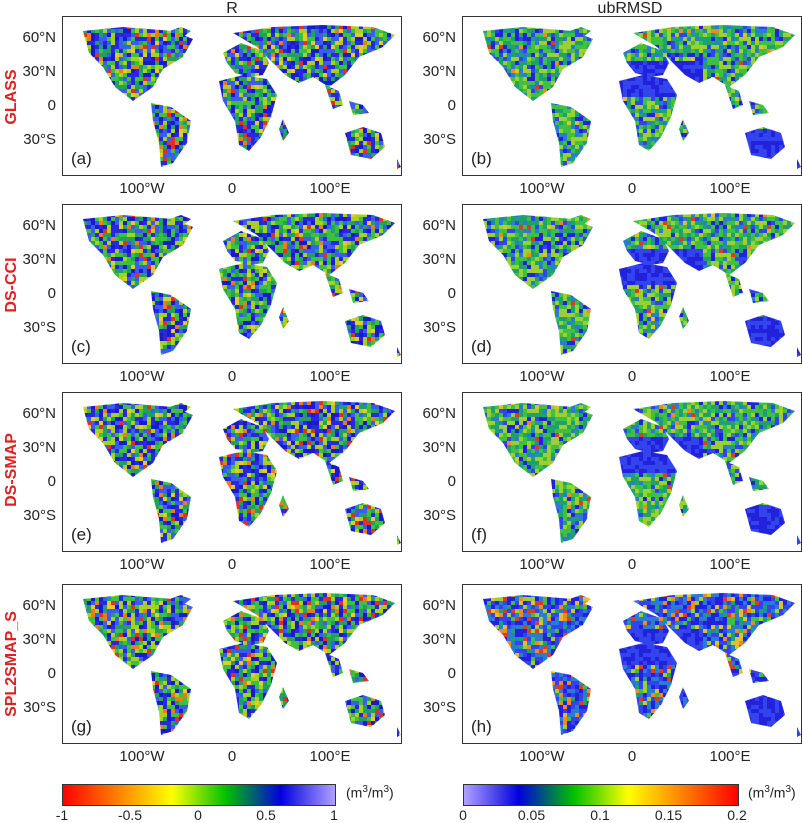 The image size is (802, 823). What do you see at coordinates (81, 347) in the screenshot?
I see `panel-tag: (c)` at bounding box center [81, 347].